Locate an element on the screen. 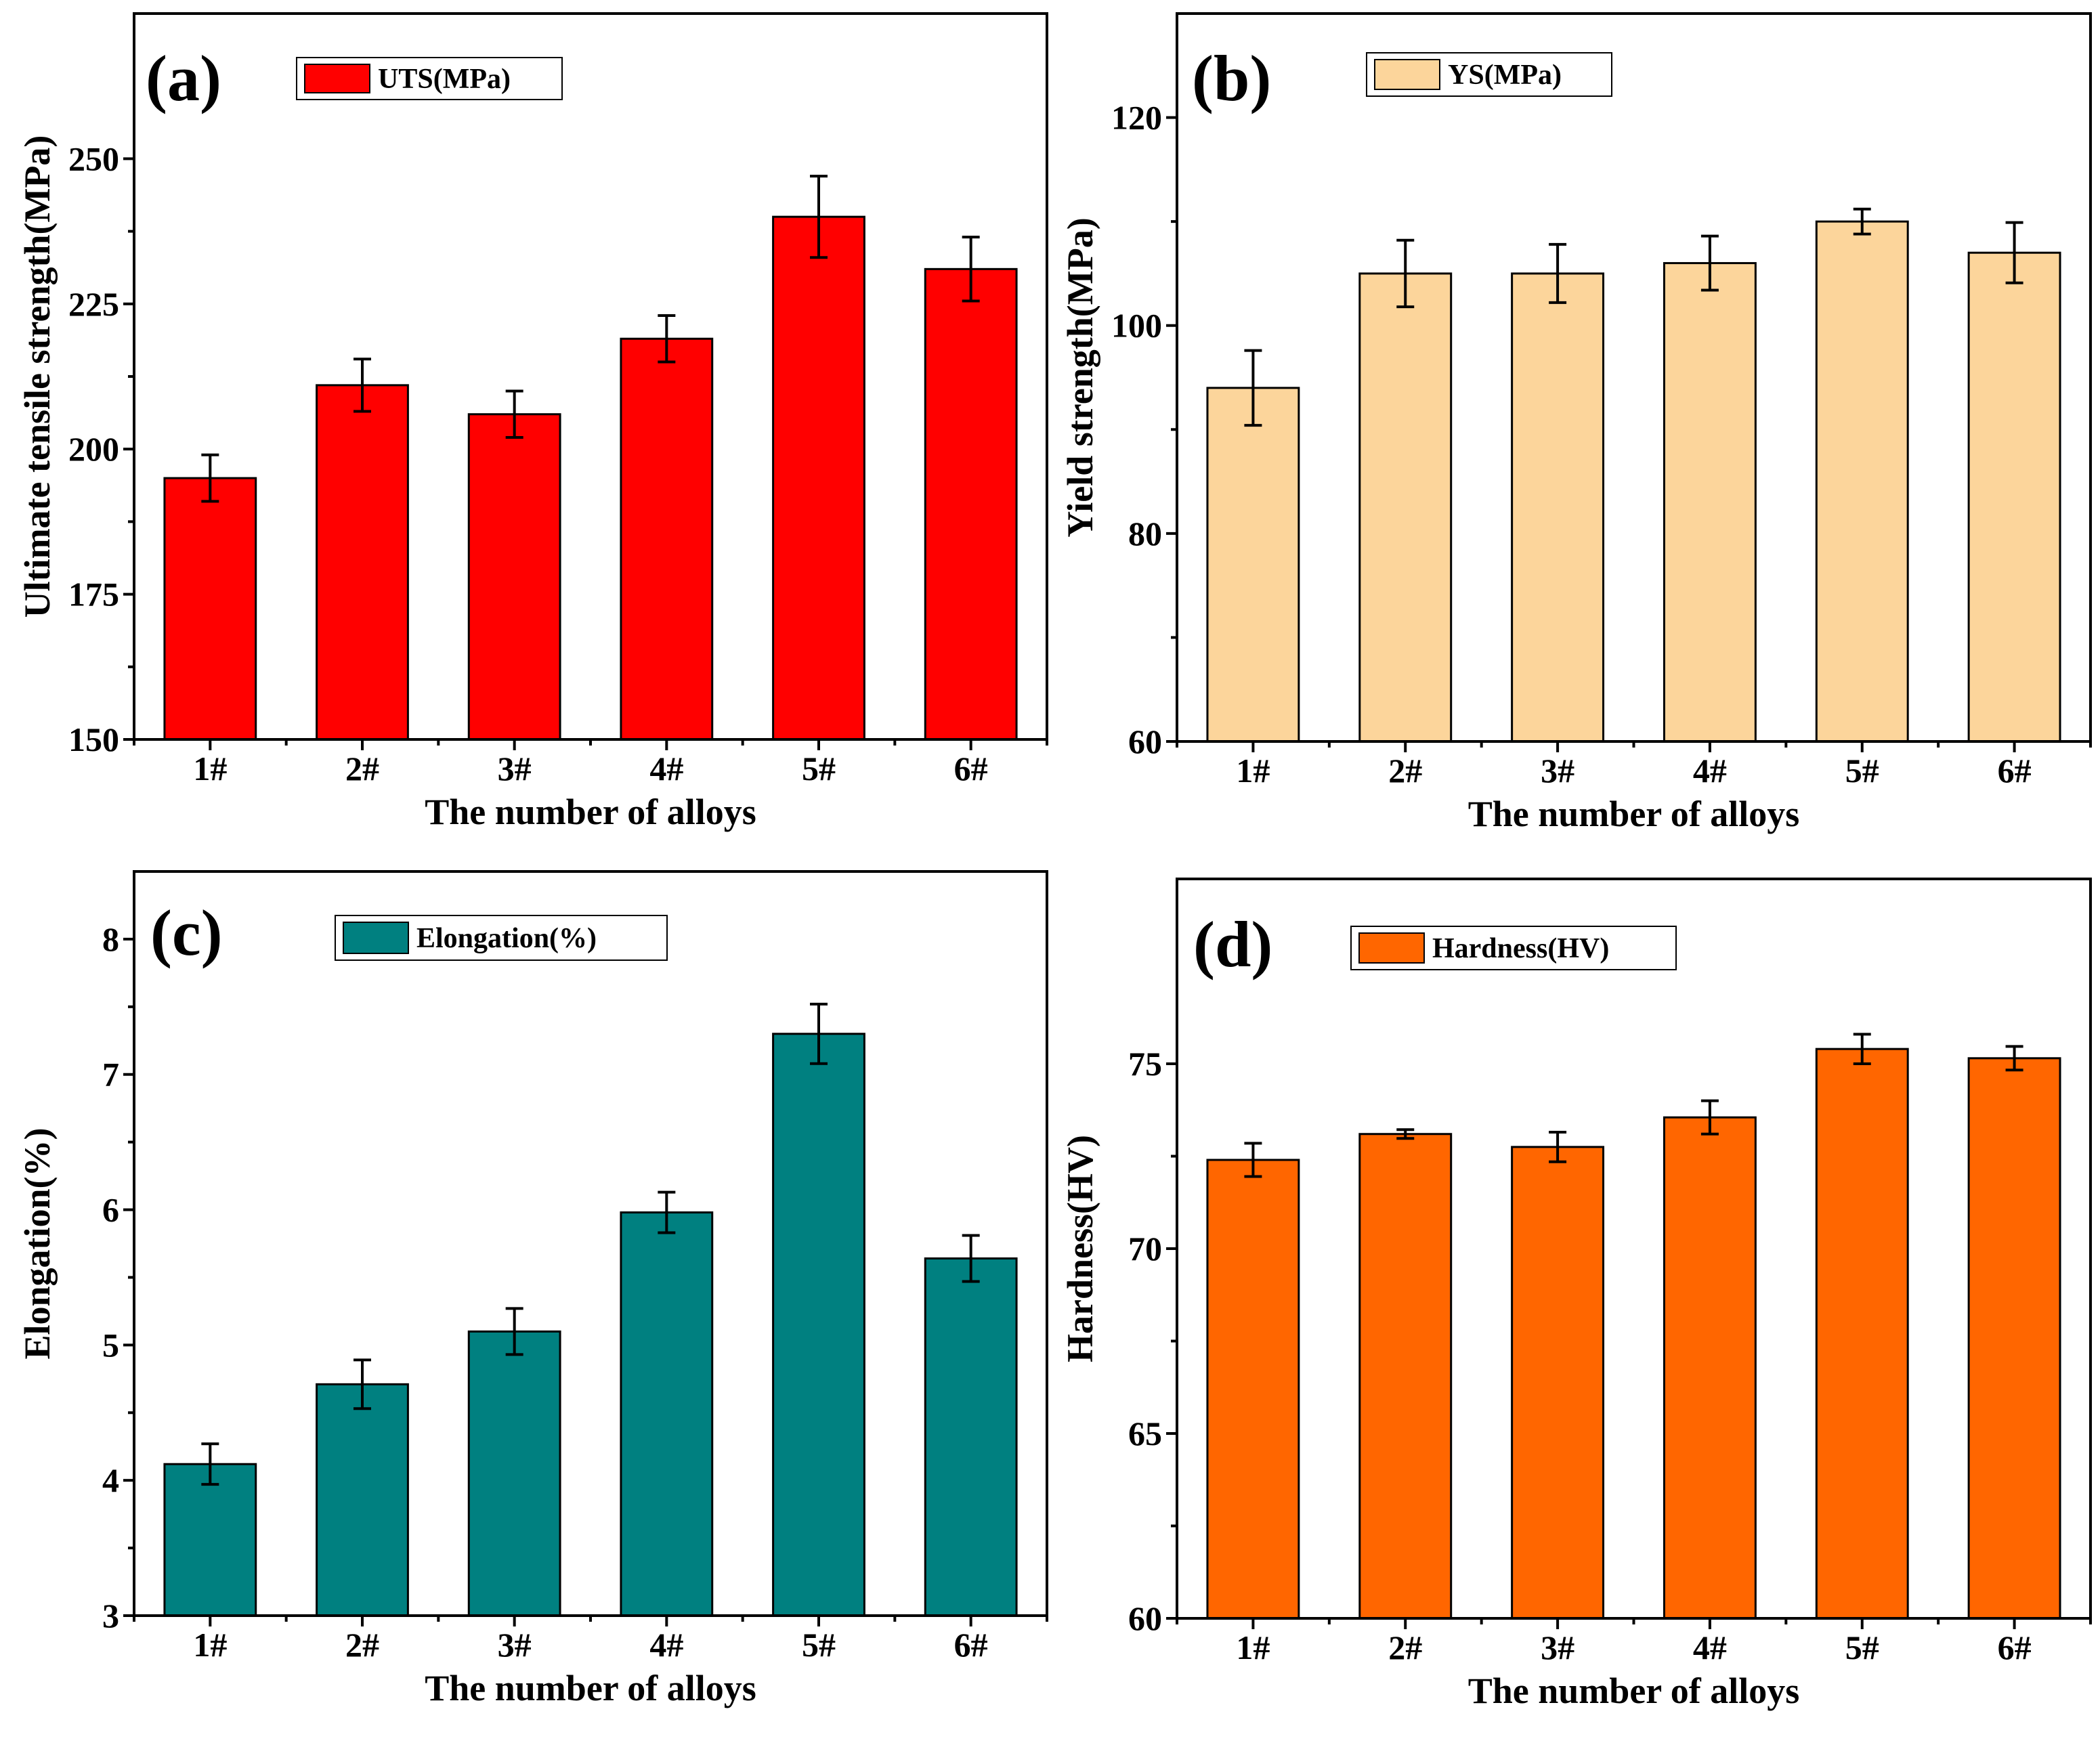  legend: Hardness(HV) is located at coordinates (1513, 948).